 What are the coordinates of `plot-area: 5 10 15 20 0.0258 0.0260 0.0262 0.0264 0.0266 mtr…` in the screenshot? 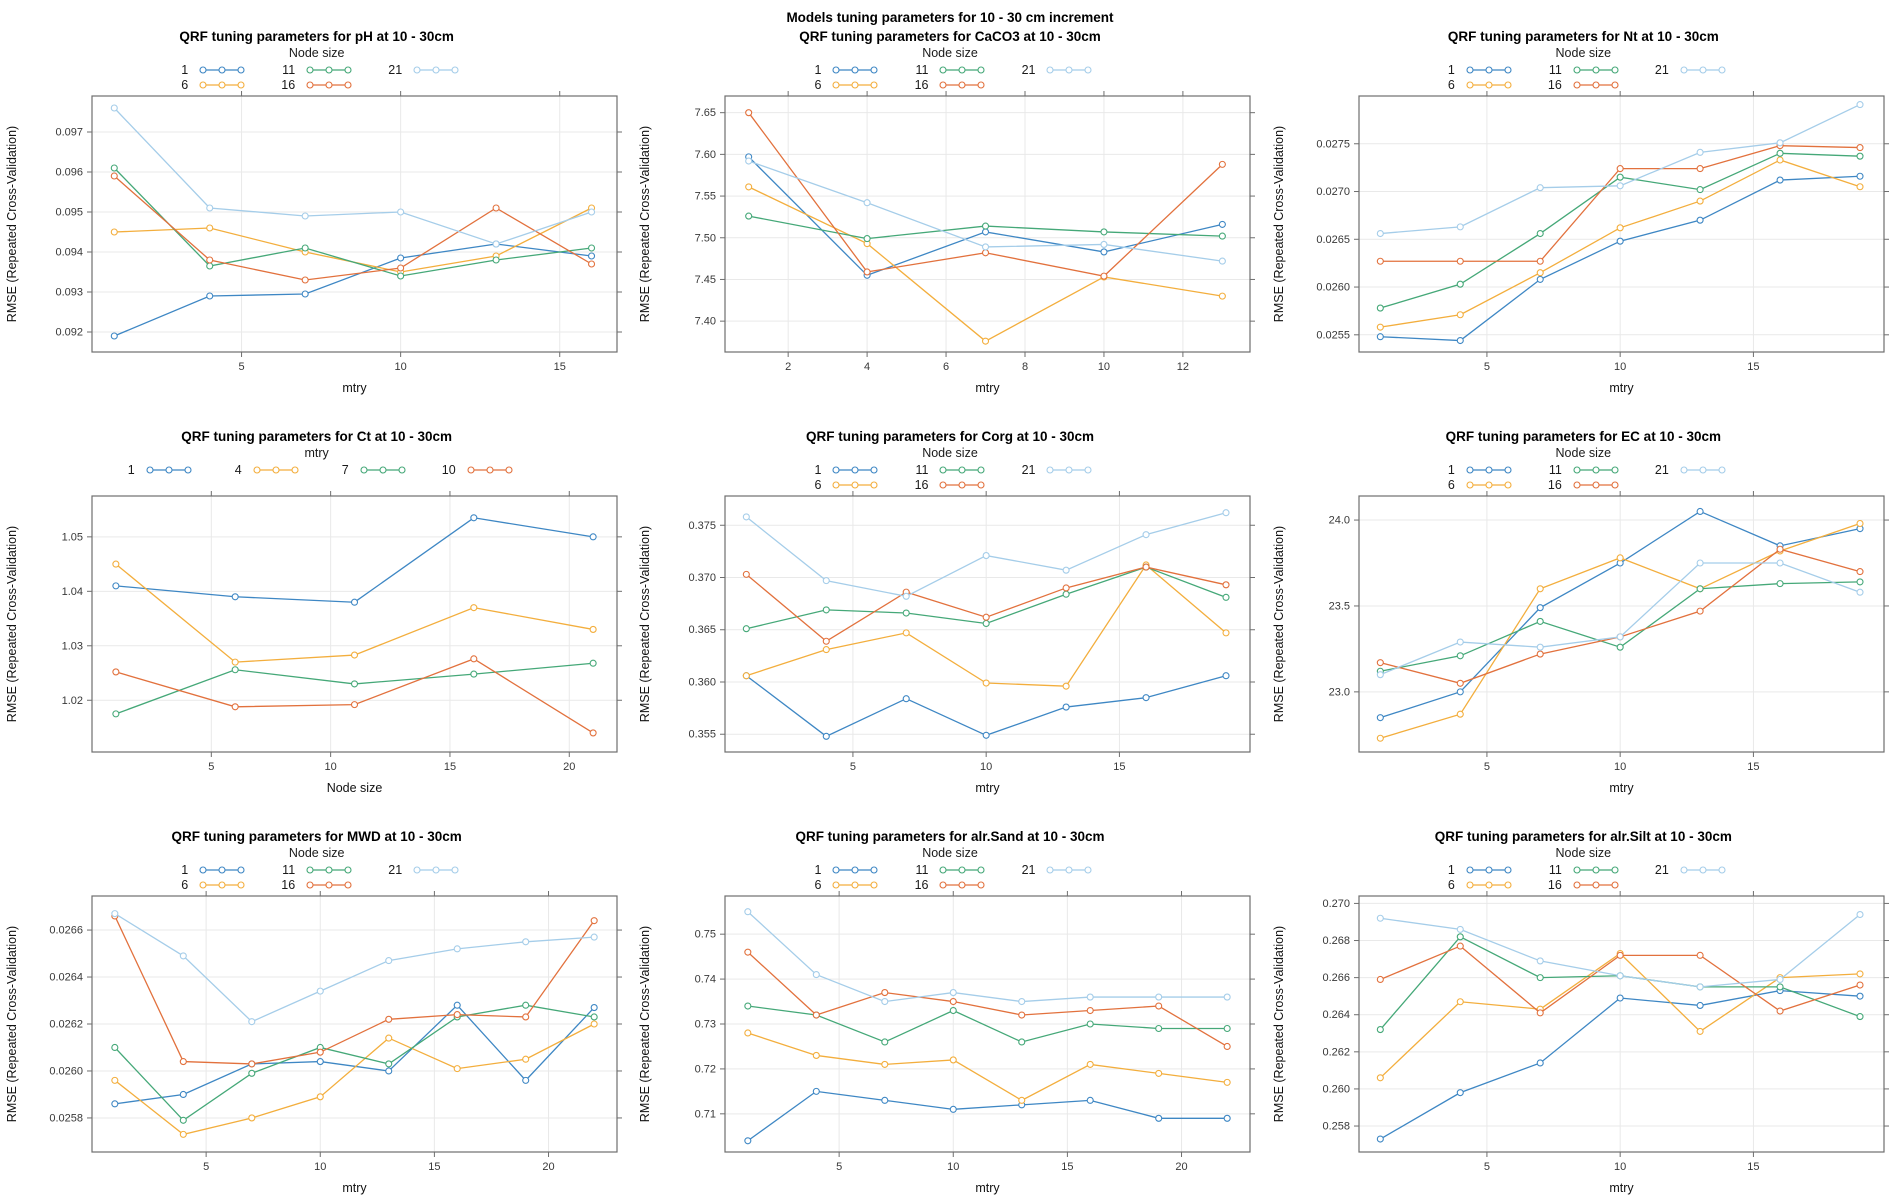 It's located at (314, 1043).